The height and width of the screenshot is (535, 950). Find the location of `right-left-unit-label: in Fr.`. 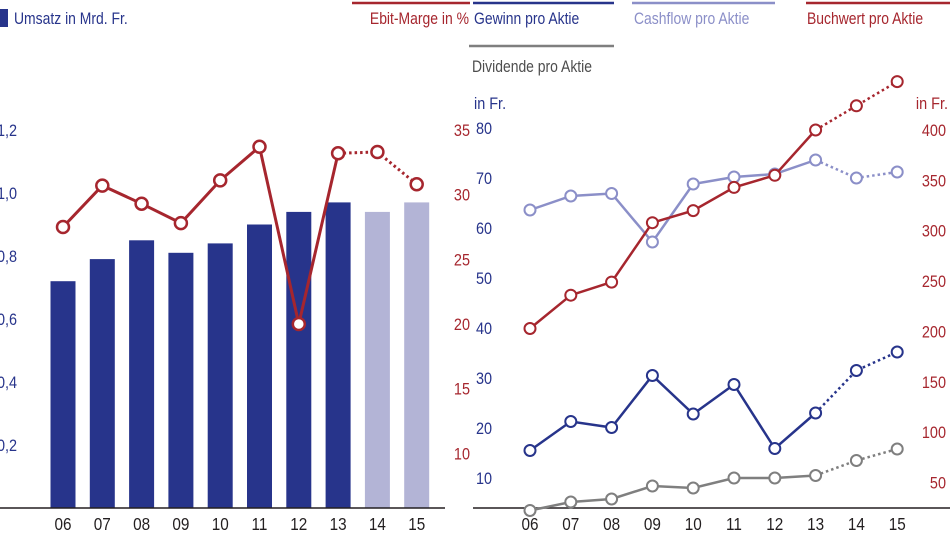

right-left-unit-label: in Fr. is located at coordinates (490, 104).